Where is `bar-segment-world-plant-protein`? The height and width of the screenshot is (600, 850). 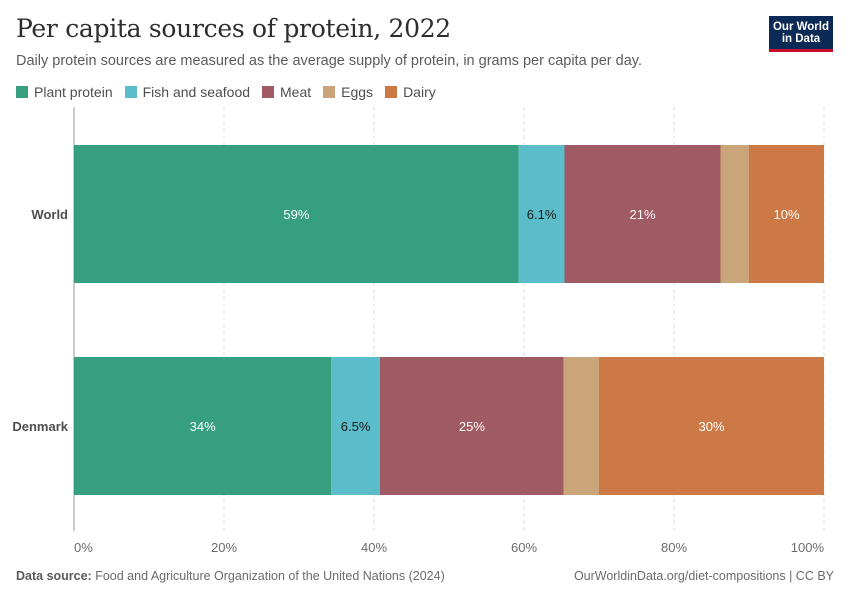
bar-segment-world-plant-protein is located at coordinates (296, 214).